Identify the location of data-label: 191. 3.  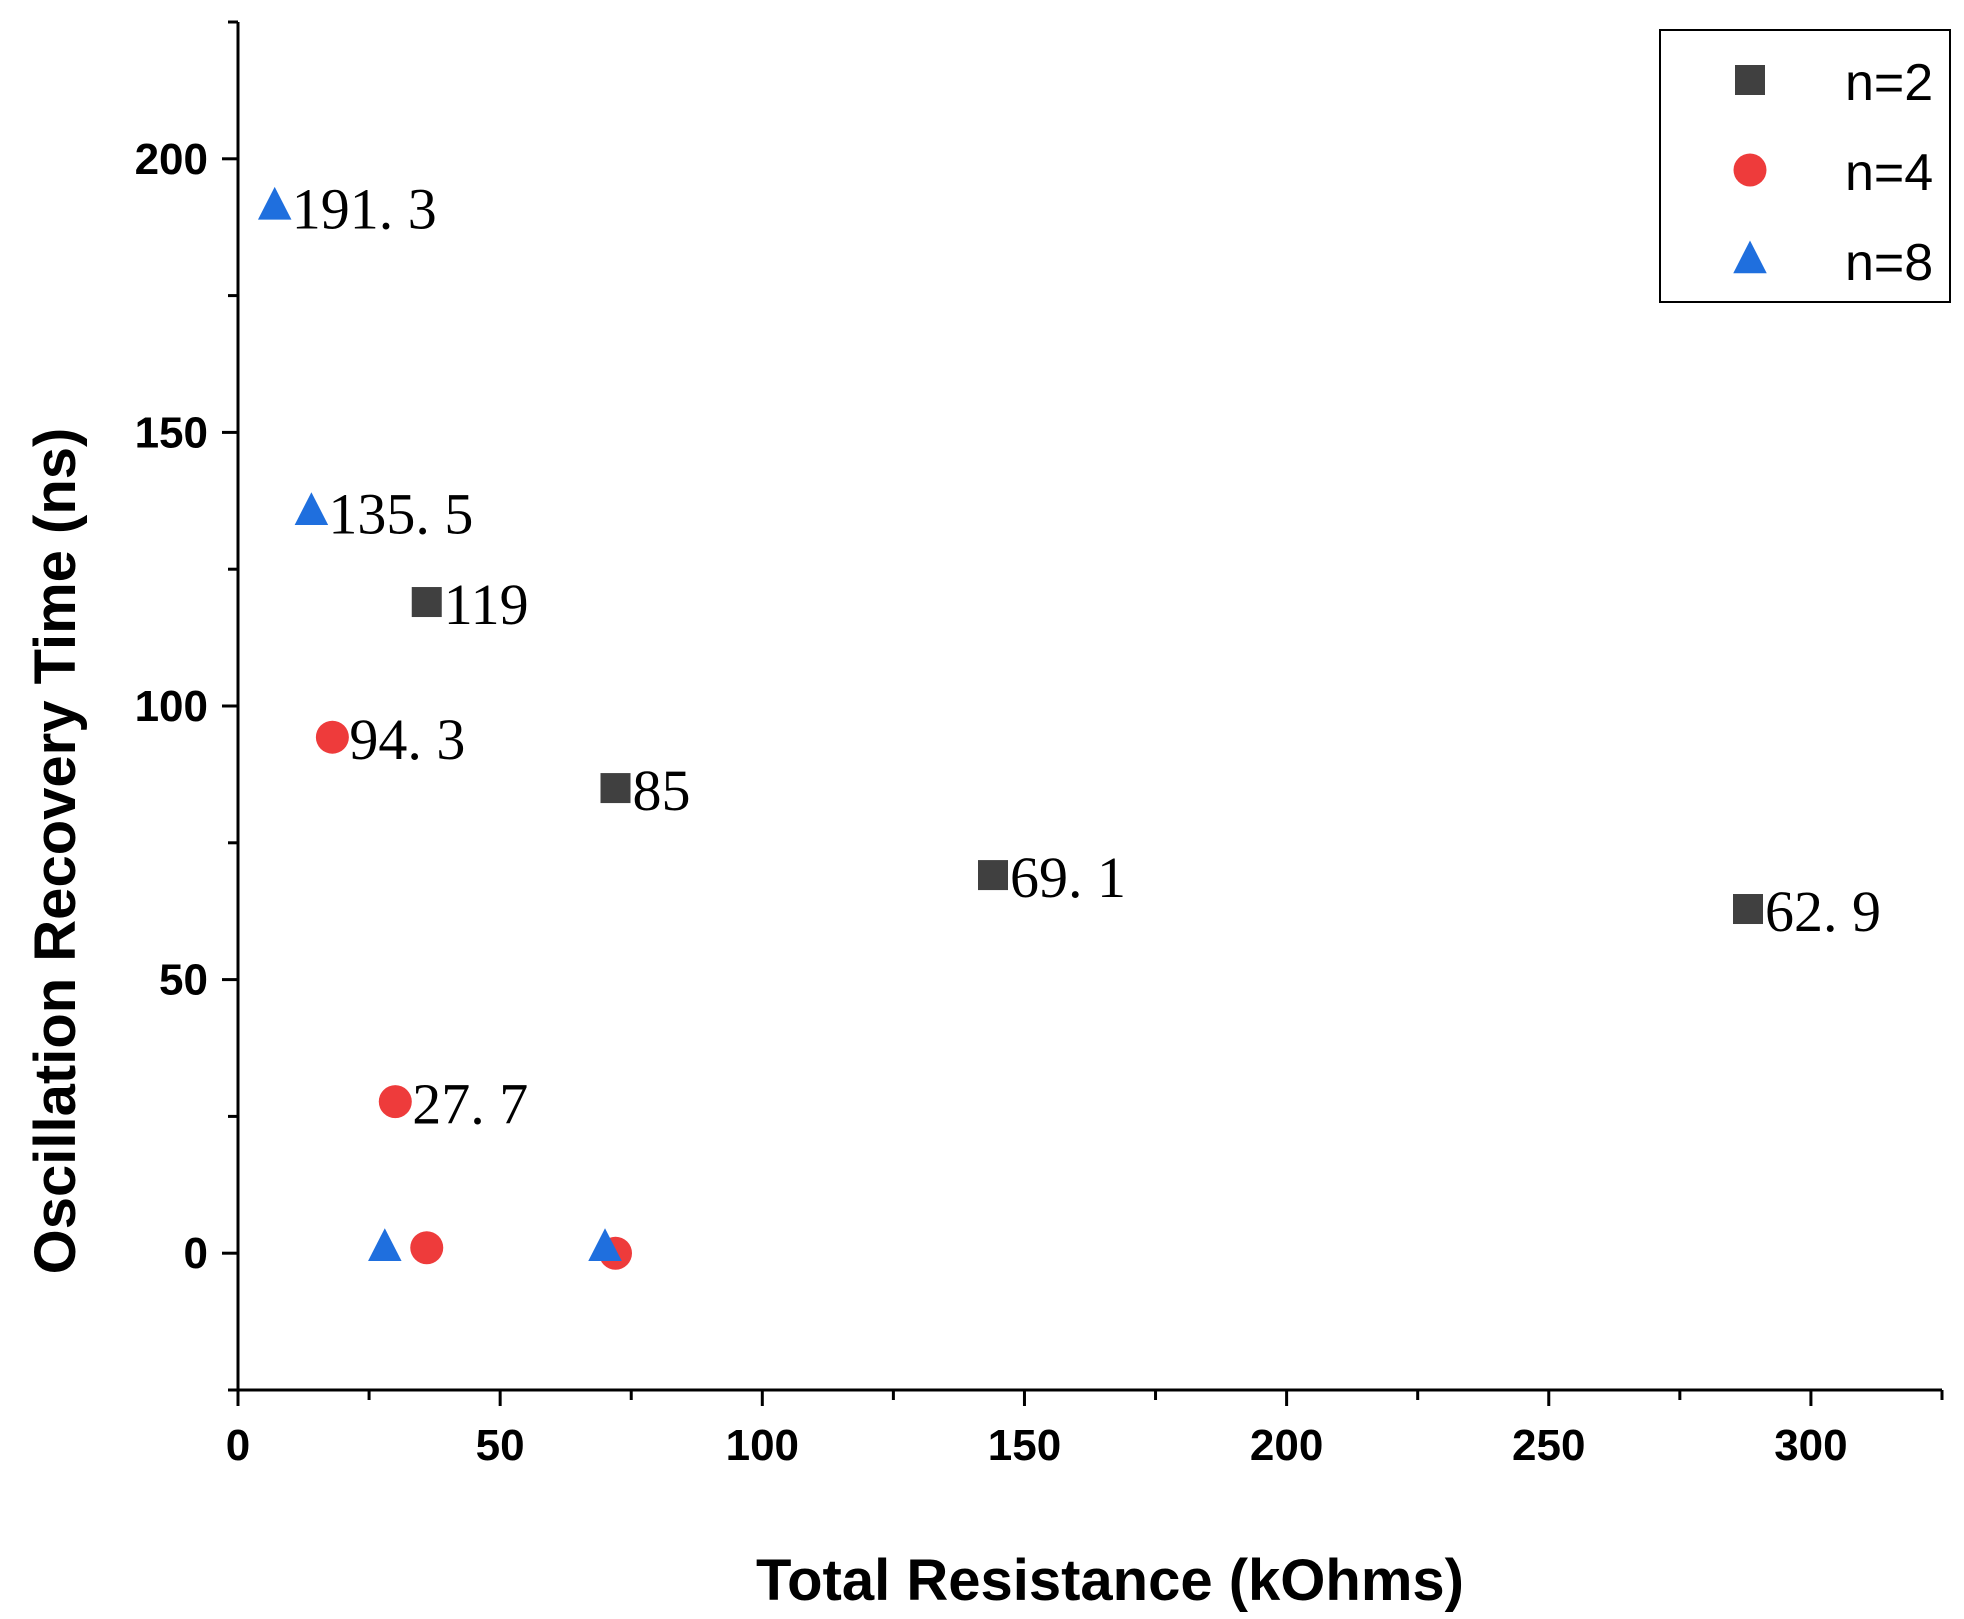
(364, 208).